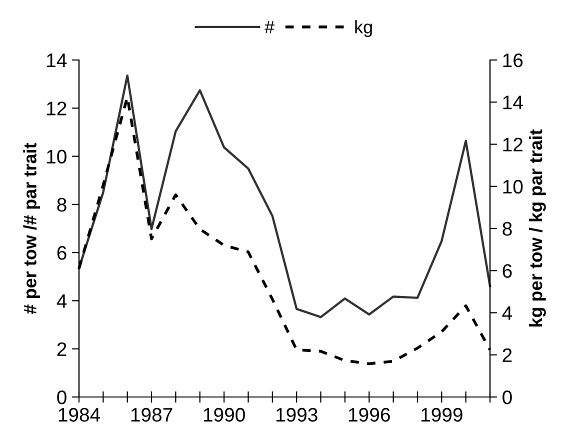 This screenshot has width=566, height=440. I want to click on y2-tick-label: 6, so click(507, 271).